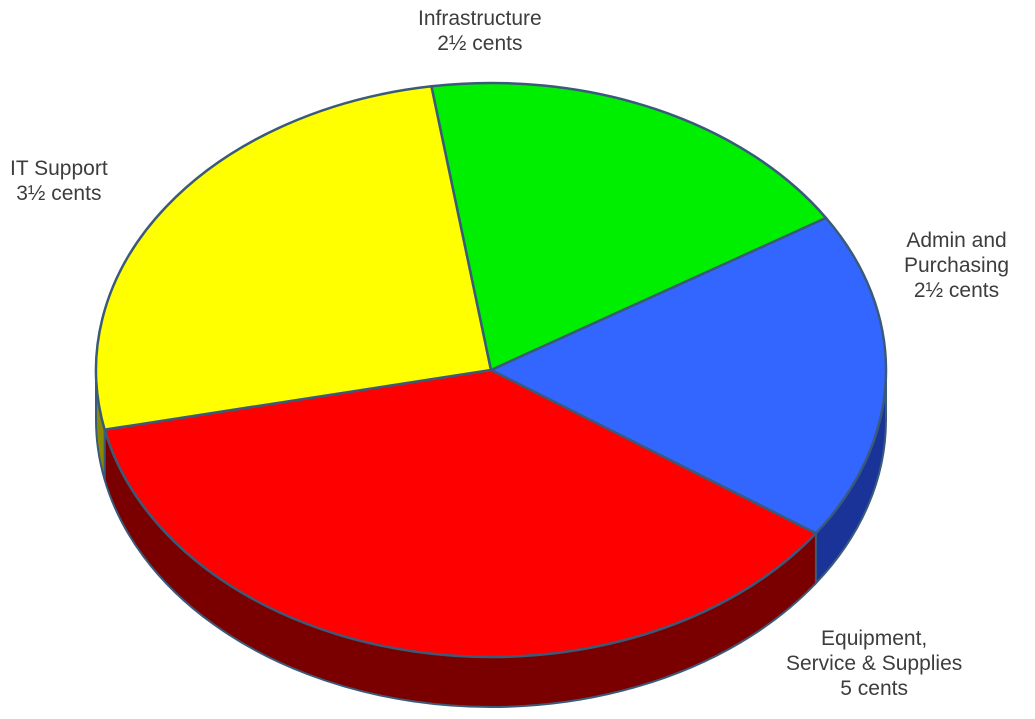 The image size is (1035, 719). Describe the element at coordinates (59, 181) in the screenshot. I see `label-it-support: IT Support 3½ cents` at that location.